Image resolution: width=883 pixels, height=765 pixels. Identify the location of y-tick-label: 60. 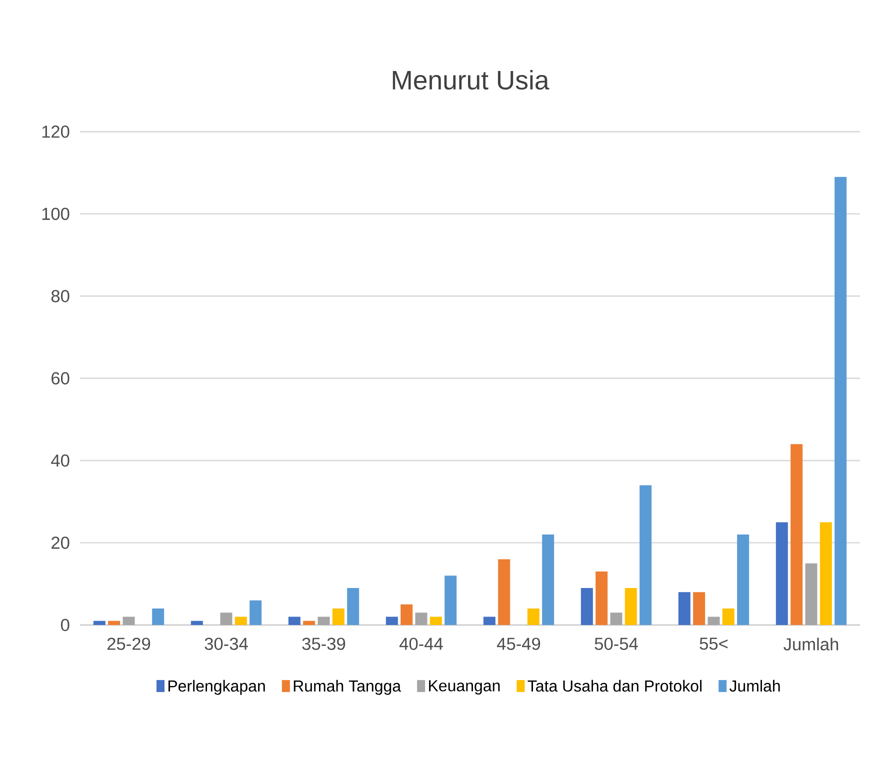
(61, 378).